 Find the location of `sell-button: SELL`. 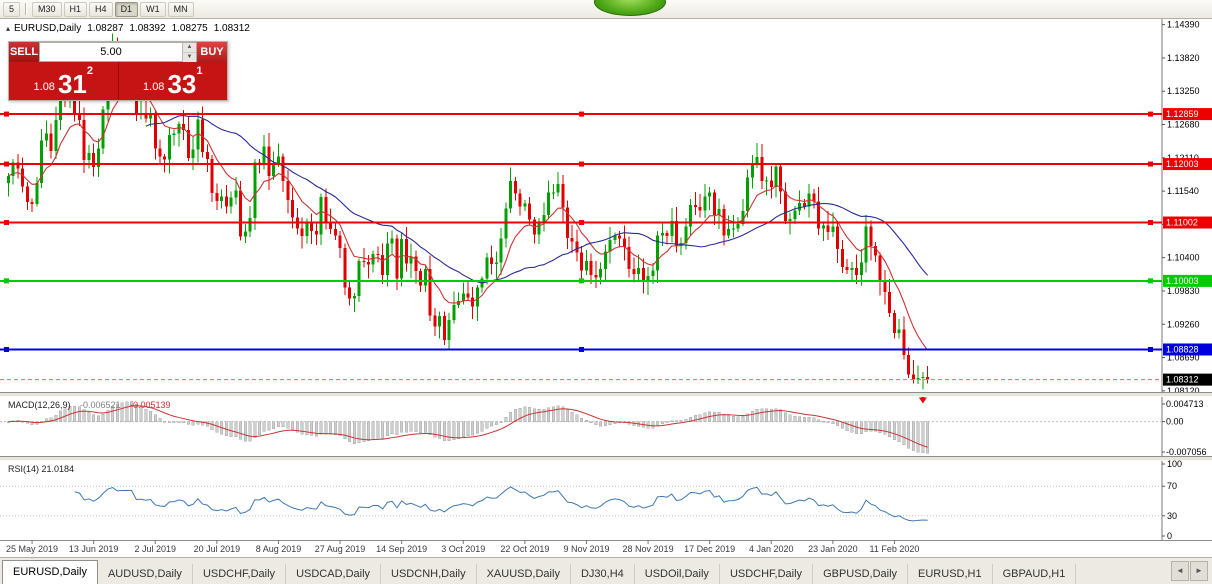

sell-button: SELL is located at coordinates (24, 52).